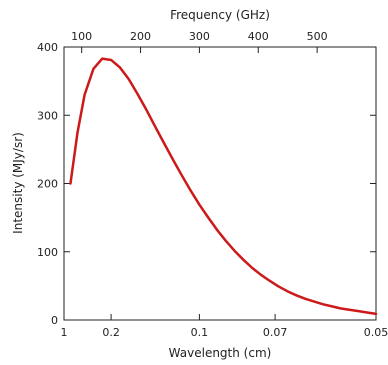 The image size is (388, 365). What do you see at coordinates (18, 183) in the screenshot?
I see `y-axis-title: Intensity (MJy/sr)` at bounding box center [18, 183].